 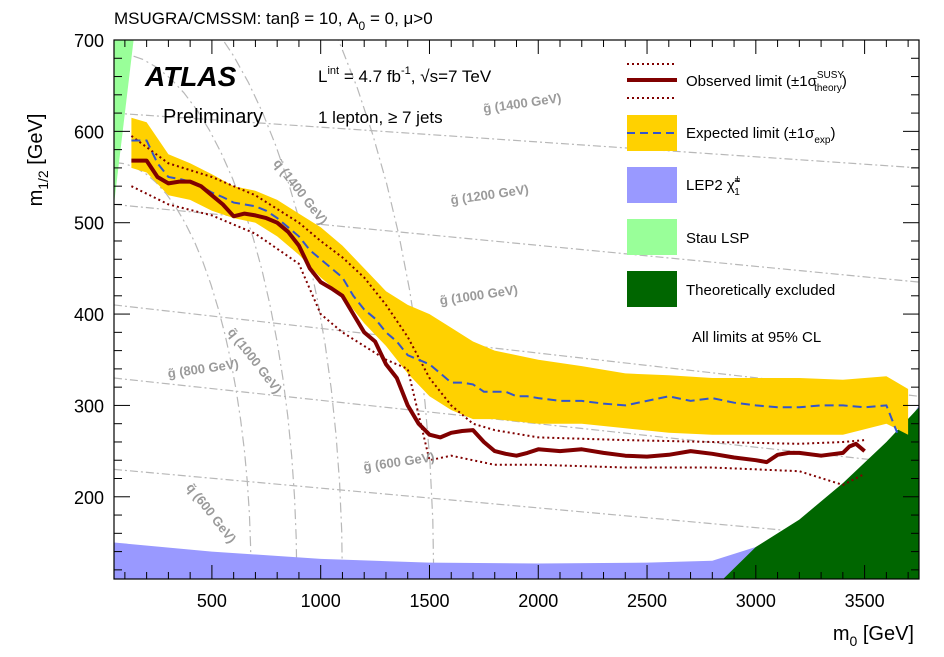 What do you see at coordinates (273, 21) in the screenshot?
I see `chart-title: MSUGRA/CMSSM: tanβ = 10, A0 = 0, μ>0` at bounding box center [273, 21].